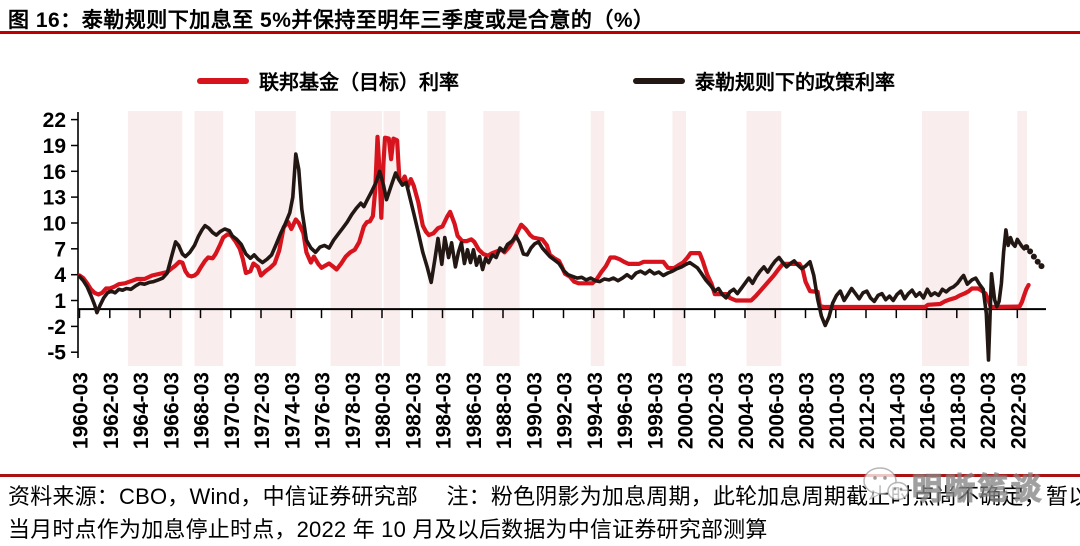 Image resolution: width=1080 pixels, height=546 pixels. I want to click on y-axis-tick-label: 22, so click(54, 120).